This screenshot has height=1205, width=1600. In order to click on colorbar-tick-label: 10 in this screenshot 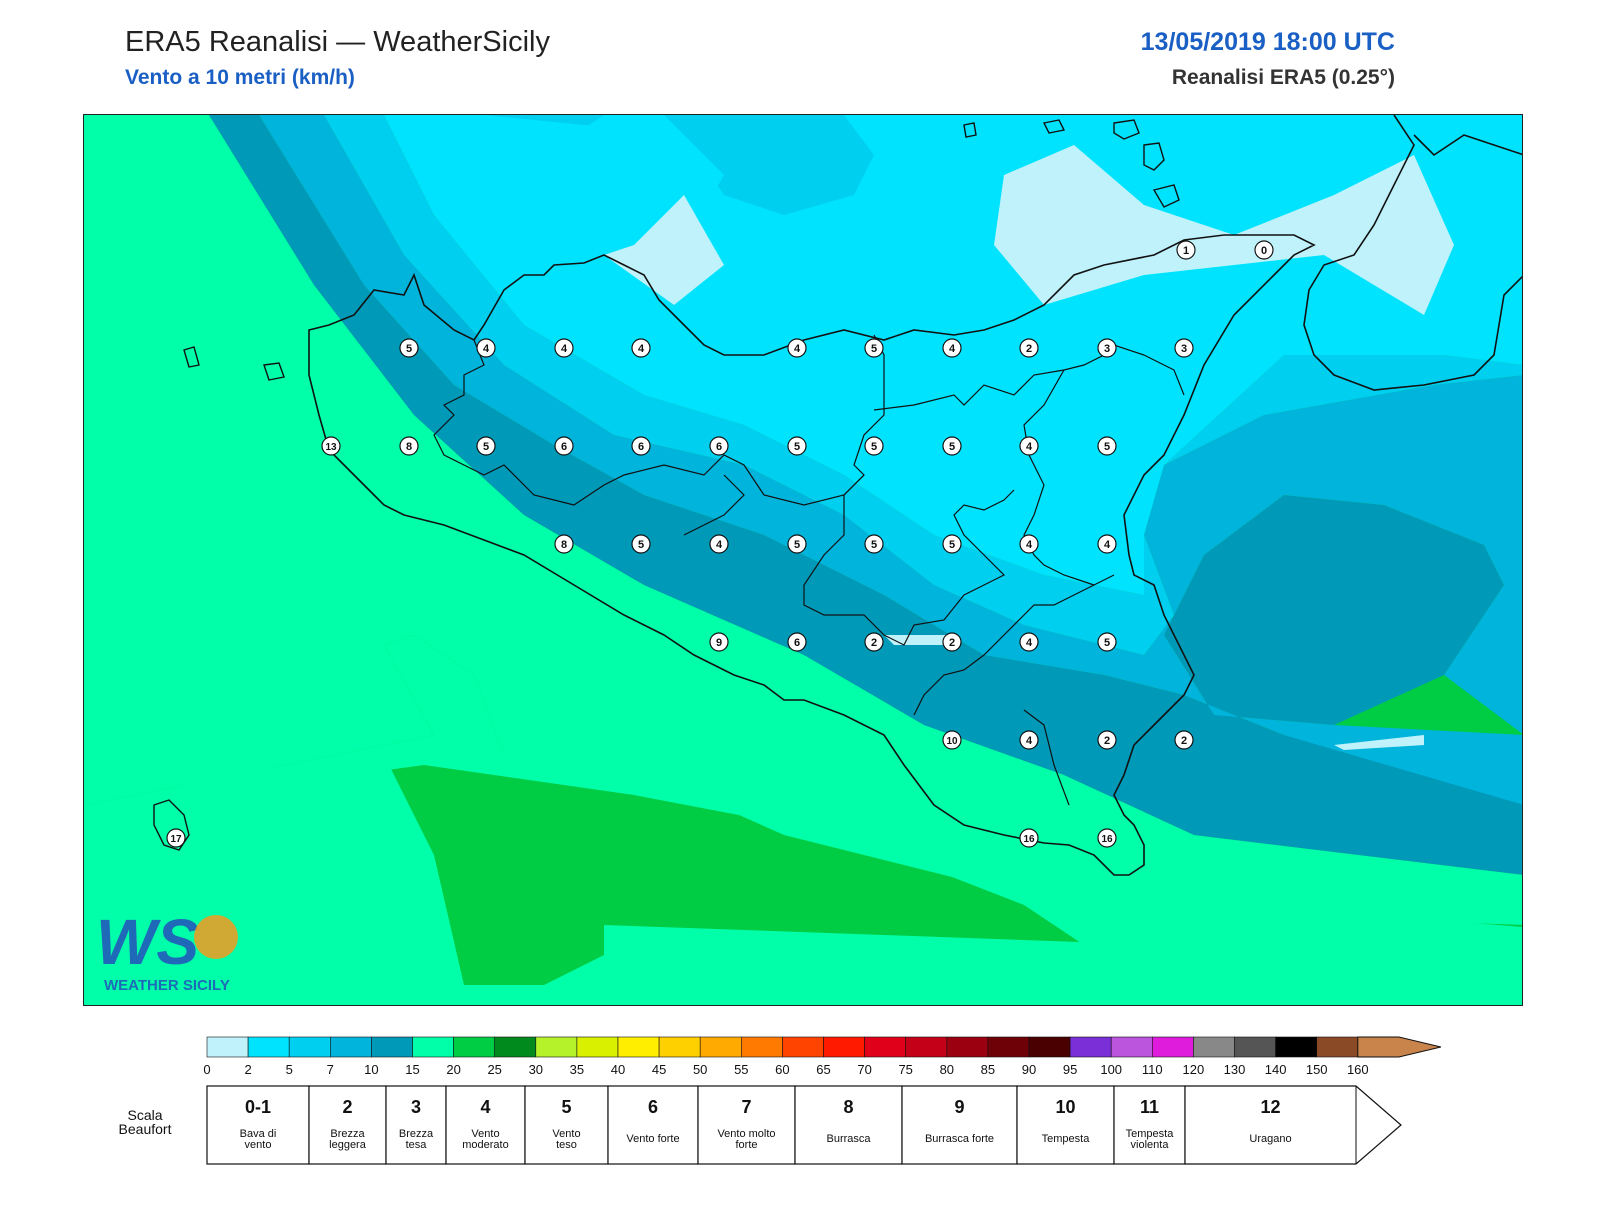, I will do `click(371, 1069)`.